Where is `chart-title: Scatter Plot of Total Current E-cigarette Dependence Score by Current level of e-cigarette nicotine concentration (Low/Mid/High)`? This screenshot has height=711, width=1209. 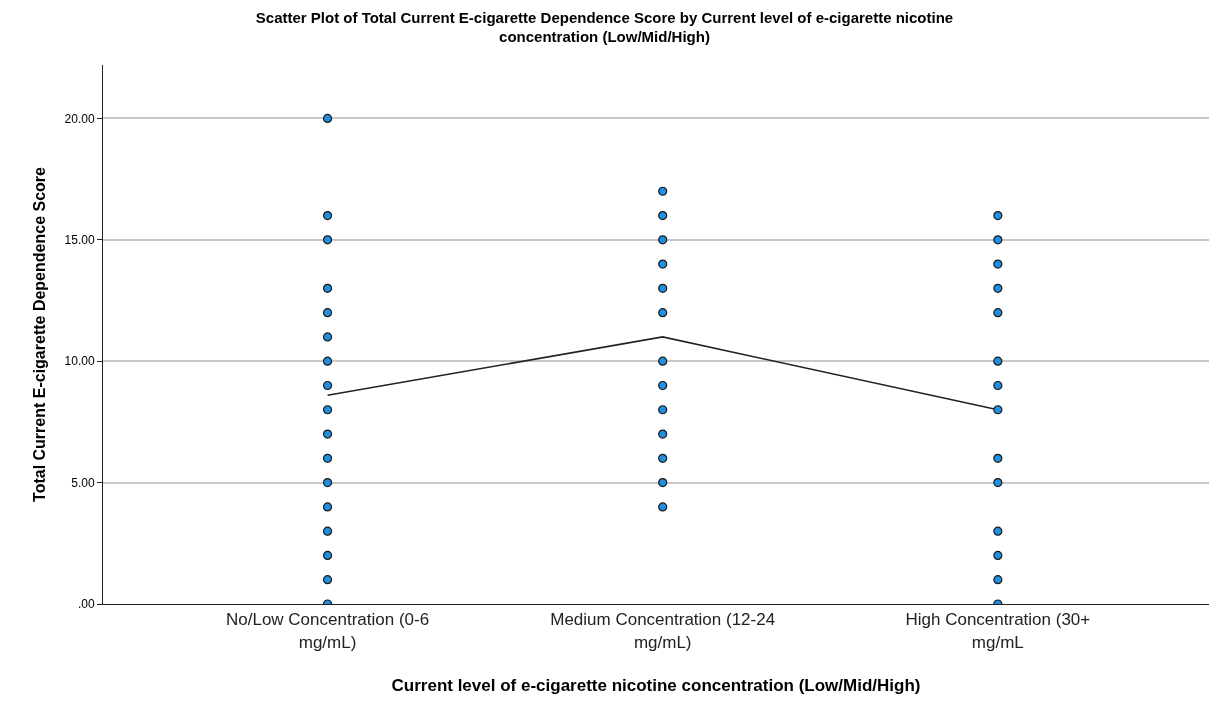
chart-title: Scatter Plot of Total Current E-cigarette Dependence Score by Current level of e-cigarette nicotine concentration (Low/Mid/High) is located at coordinates (604, 27).